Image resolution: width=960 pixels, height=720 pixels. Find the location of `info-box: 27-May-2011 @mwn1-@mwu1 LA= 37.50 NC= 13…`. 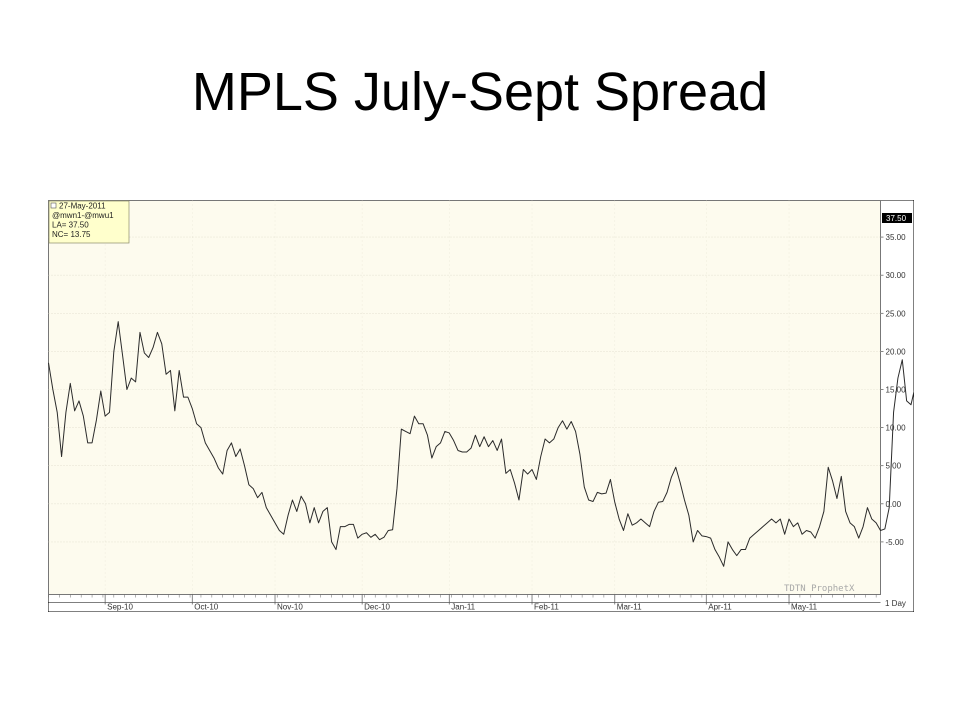

info-box: 27-May-2011 @mwn1-@mwu1 LA= 37.50 NC= 13… is located at coordinates (89, 222).